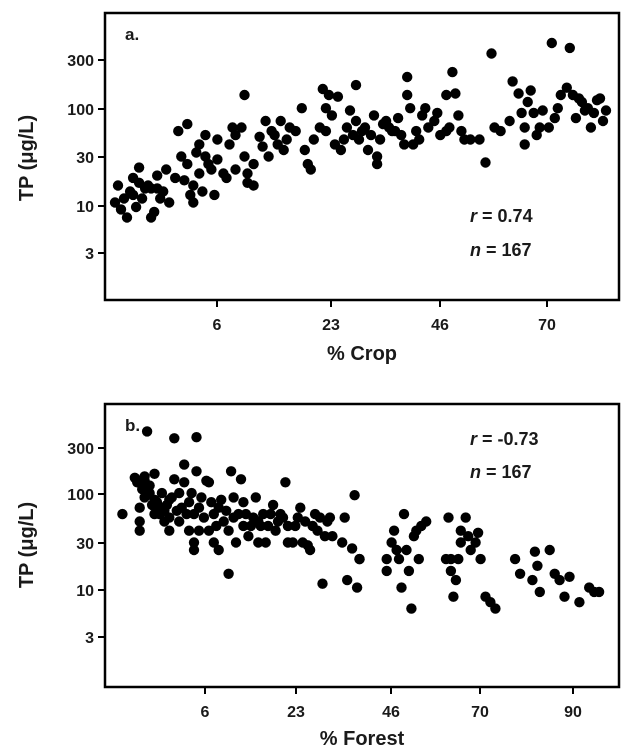 This screenshot has width=625, height=750. I want to click on y-tick-label: 30, so click(85, 544).